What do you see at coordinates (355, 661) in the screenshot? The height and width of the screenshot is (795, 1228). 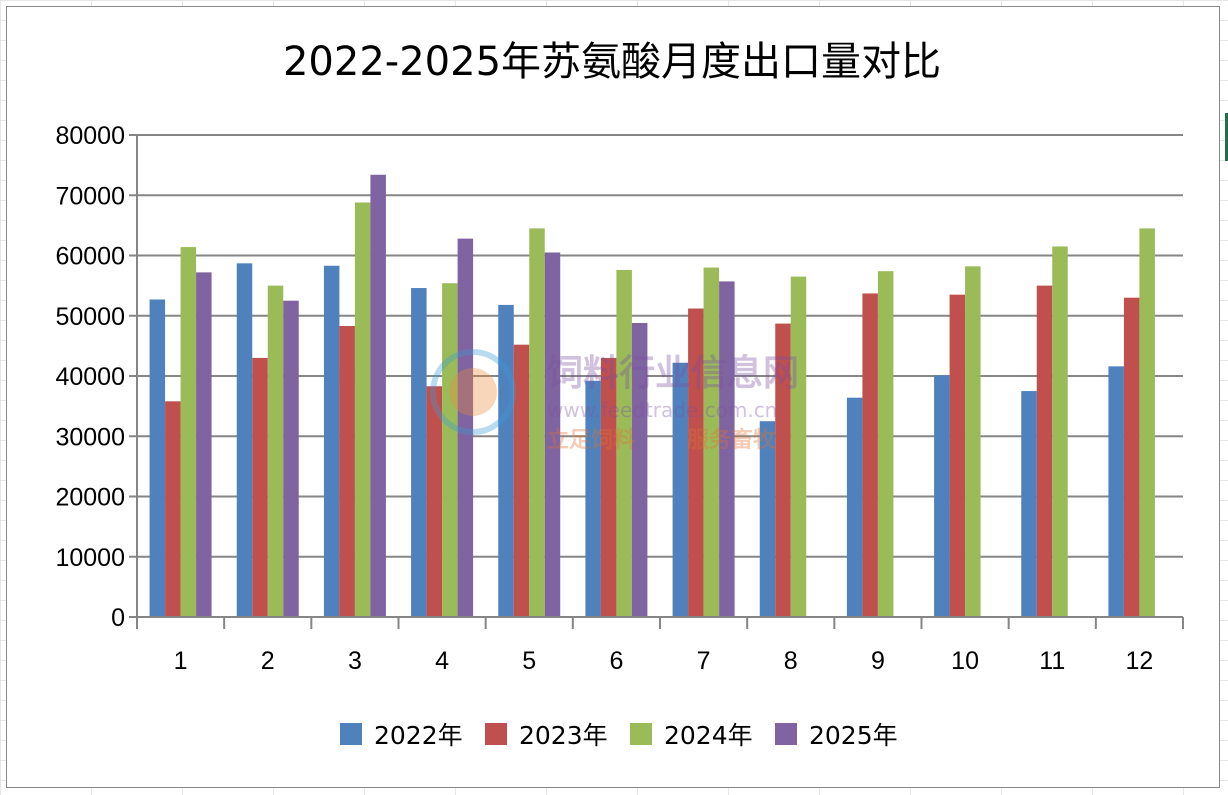 I see `x-tick-label: 3` at bounding box center [355, 661].